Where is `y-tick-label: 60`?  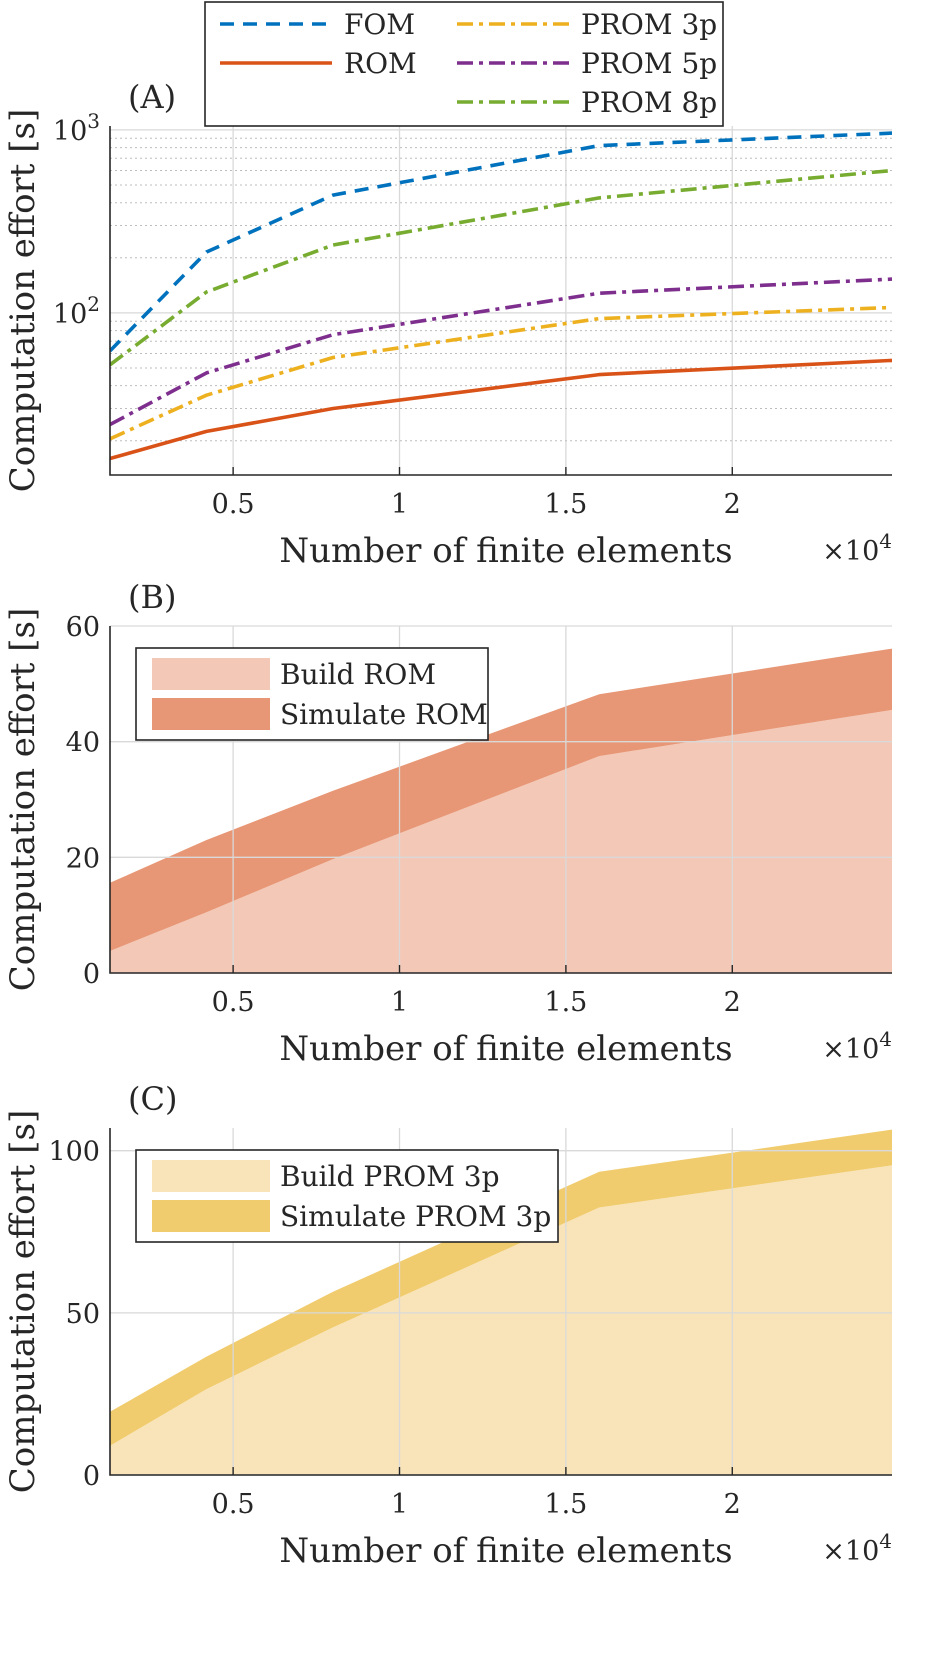 y-tick-label: 60 is located at coordinates (83, 627).